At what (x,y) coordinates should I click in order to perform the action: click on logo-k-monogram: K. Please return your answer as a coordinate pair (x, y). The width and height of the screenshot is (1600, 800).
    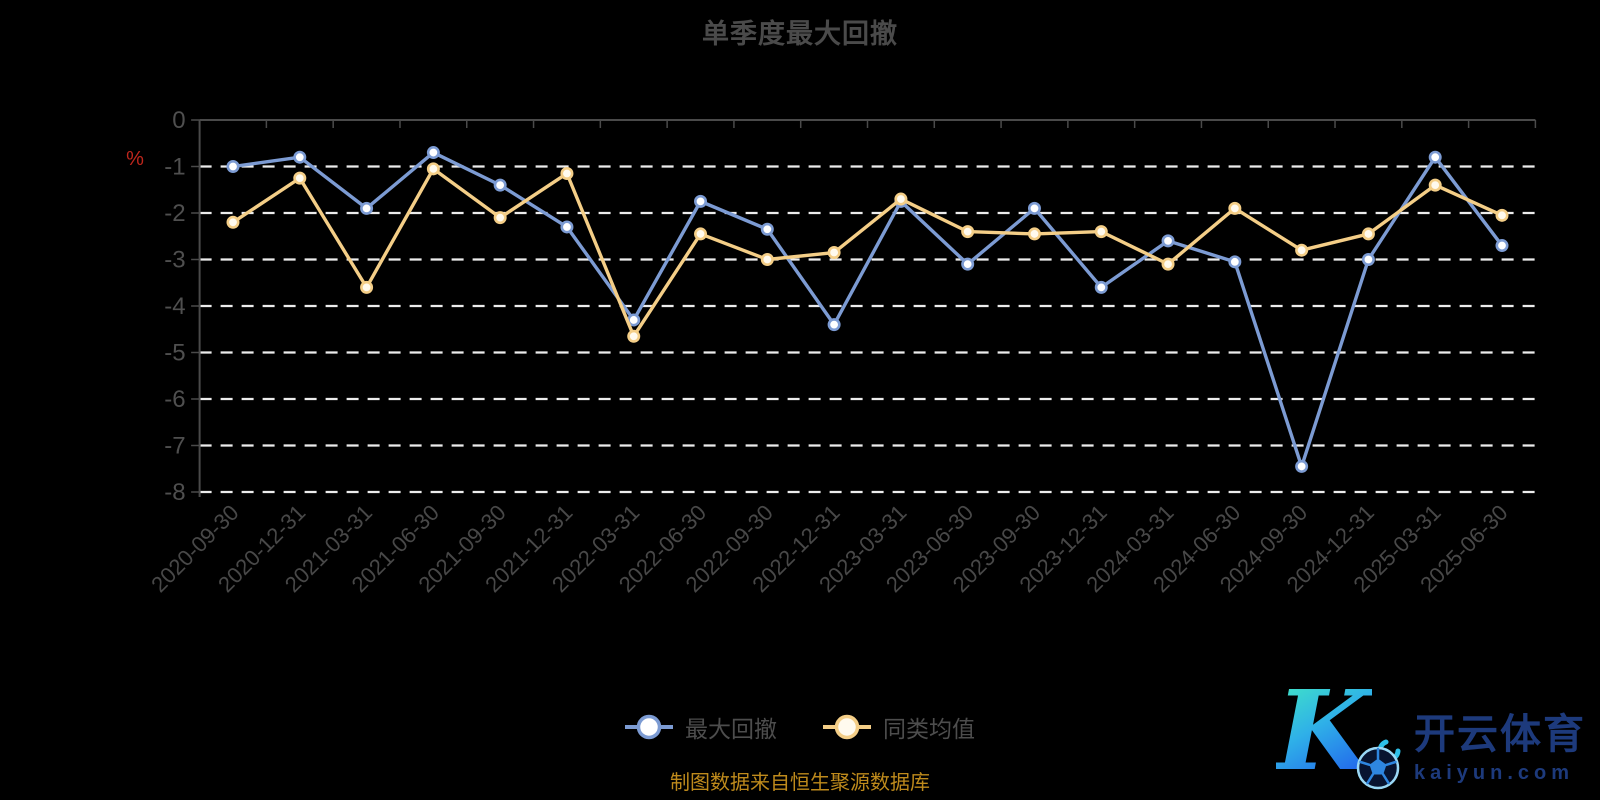
    Looking at the image, I should click on (1324, 730).